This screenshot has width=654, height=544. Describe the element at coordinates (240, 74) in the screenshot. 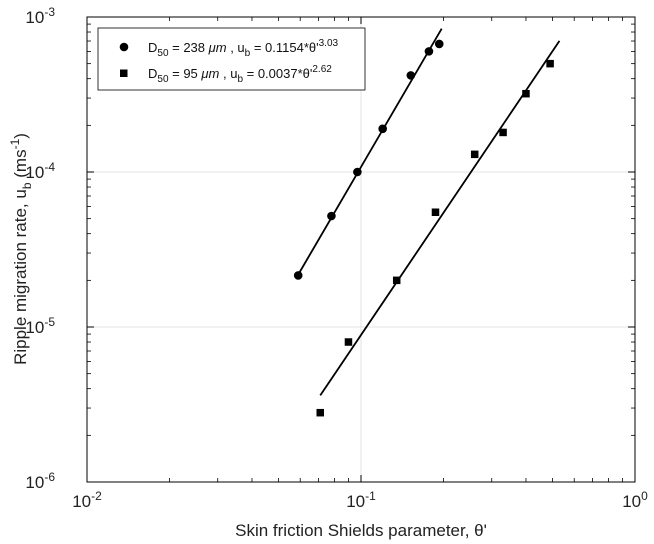

I see `legend-entry-95: D50 = 95 μm , ub = 0.0037*θ'2.62` at that location.